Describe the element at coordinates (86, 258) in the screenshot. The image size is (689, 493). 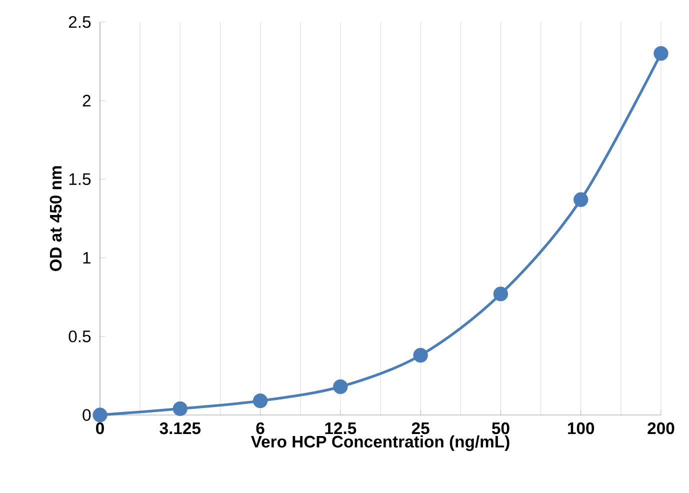
I see `y-tick-label: 1` at that location.